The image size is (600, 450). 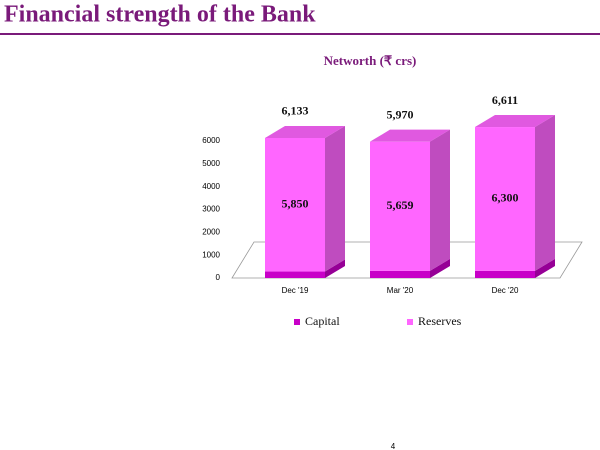 What do you see at coordinates (370, 60) in the screenshot?
I see `chart-title: Networth (₹ crs)` at bounding box center [370, 60].